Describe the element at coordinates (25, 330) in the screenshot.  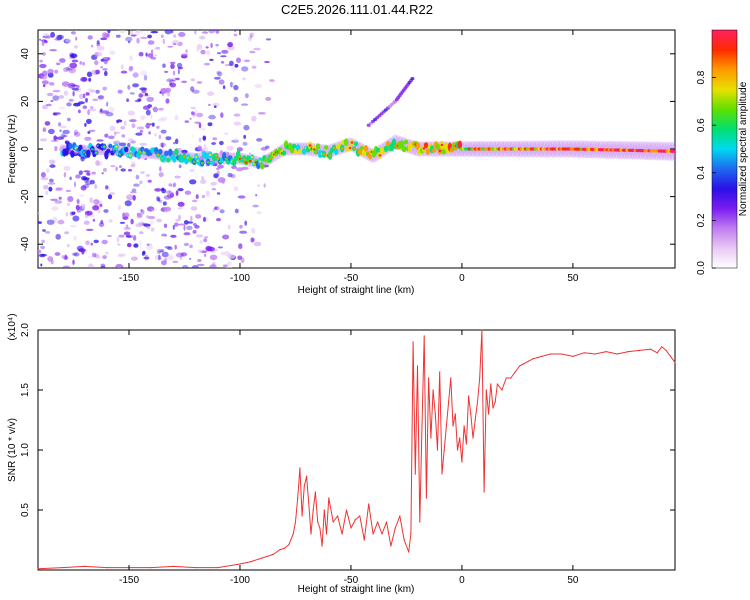
I see `snr-y-tick-label: 2.0` at that location.